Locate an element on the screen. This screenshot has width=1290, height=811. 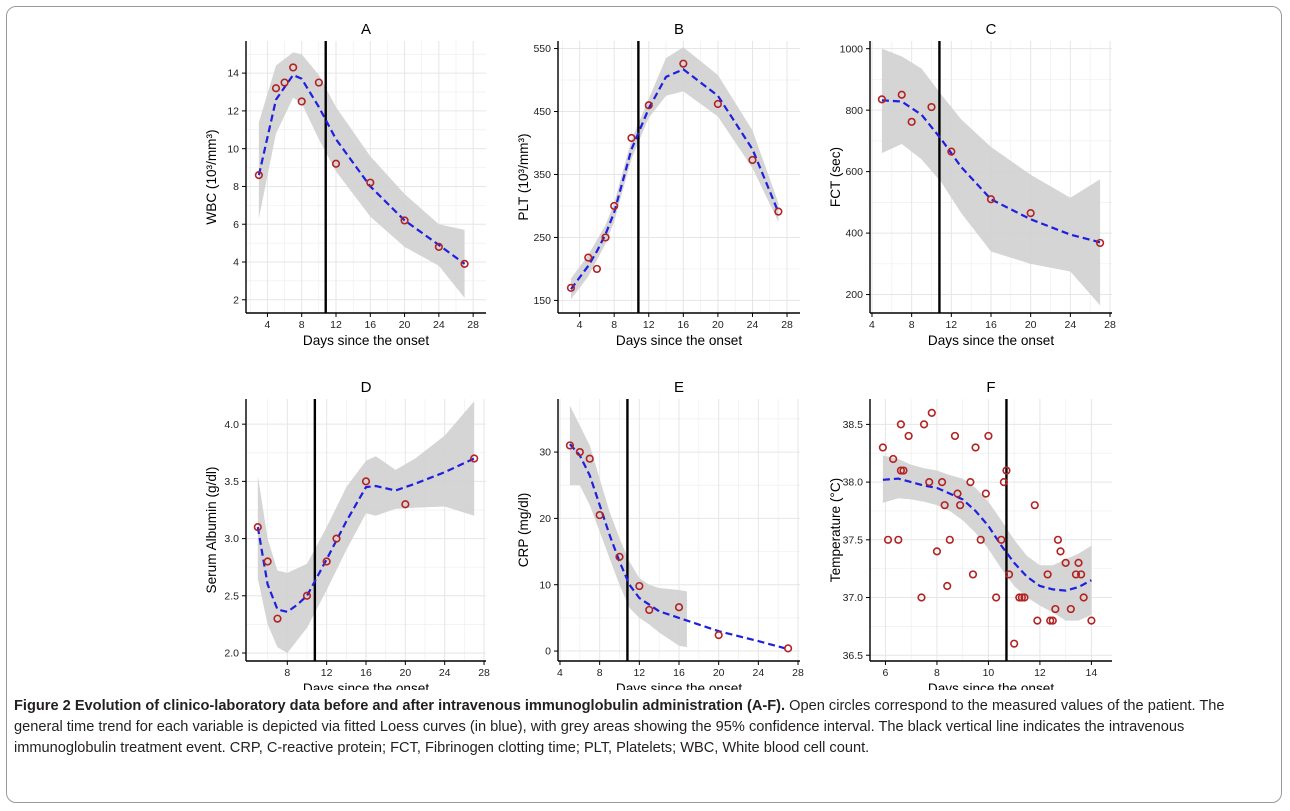
y-tick-label: 150 is located at coordinates (542, 301).